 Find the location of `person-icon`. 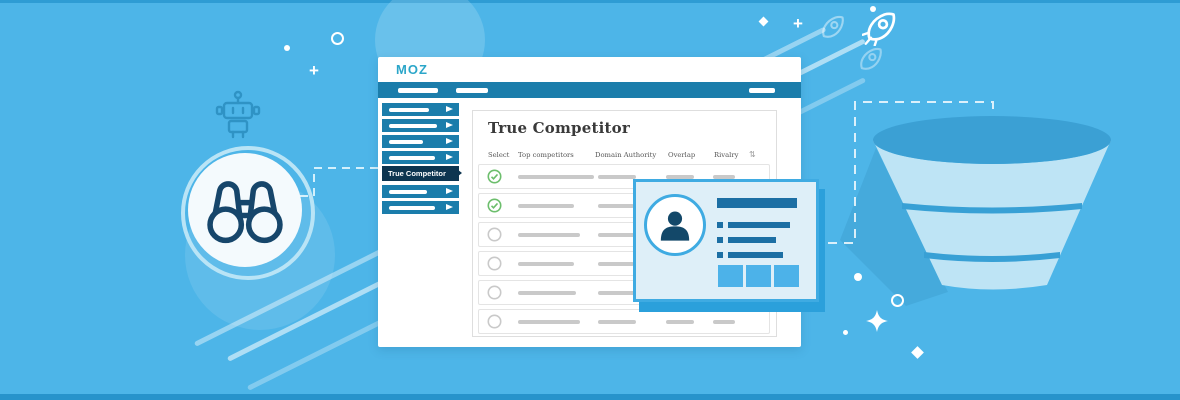

person-icon is located at coordinates (675, 226).